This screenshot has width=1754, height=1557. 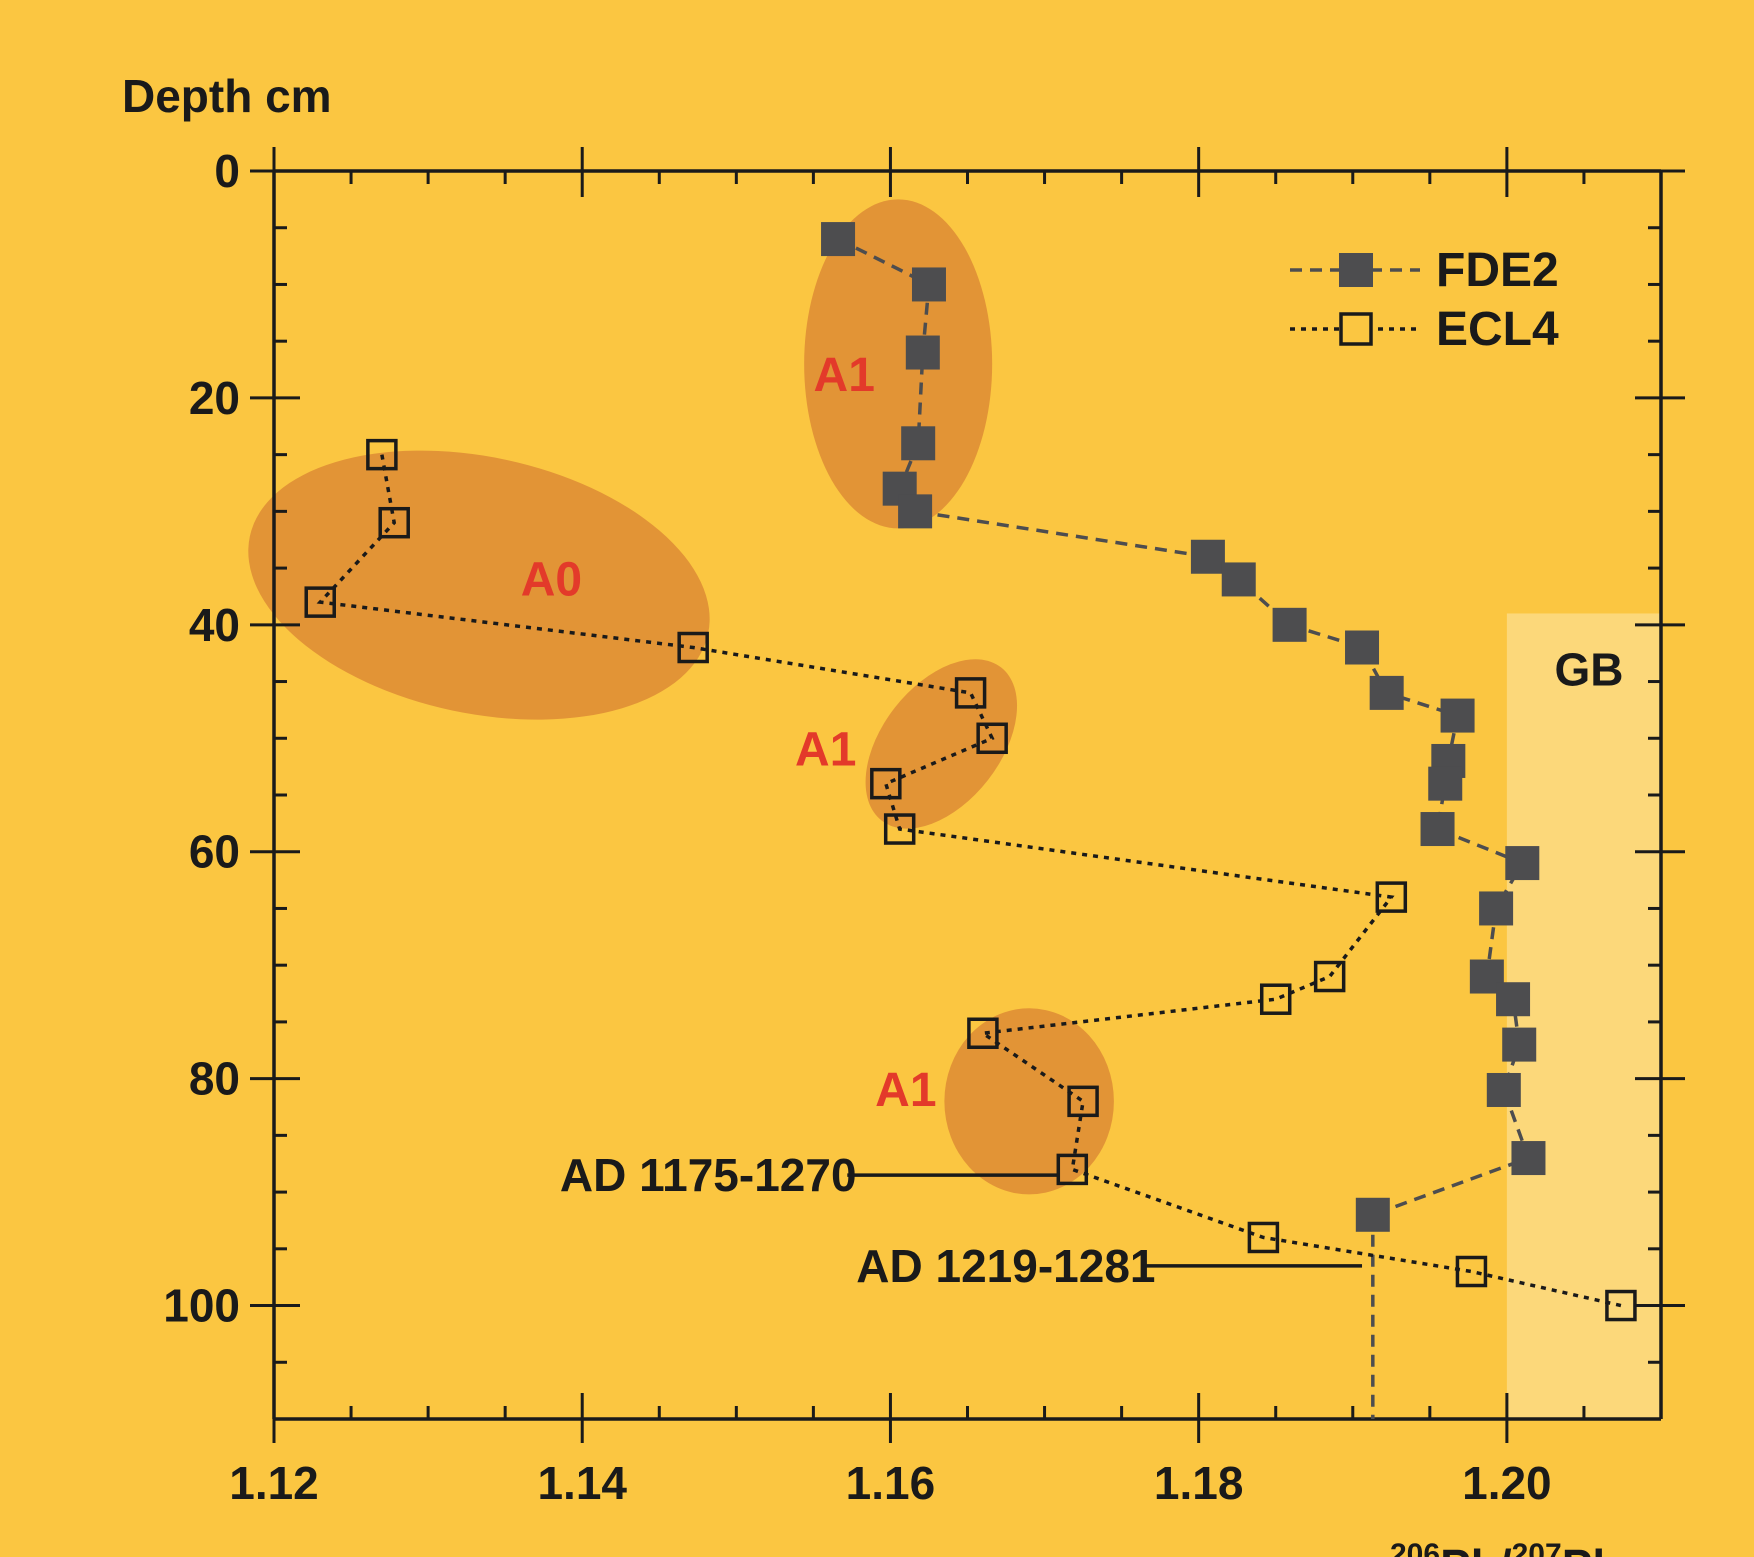 What do you see at coordinates (1591, 1548) in the screenshot?
I see `x-axis-label-text: Pb` at bounding box center [1591, 1548].